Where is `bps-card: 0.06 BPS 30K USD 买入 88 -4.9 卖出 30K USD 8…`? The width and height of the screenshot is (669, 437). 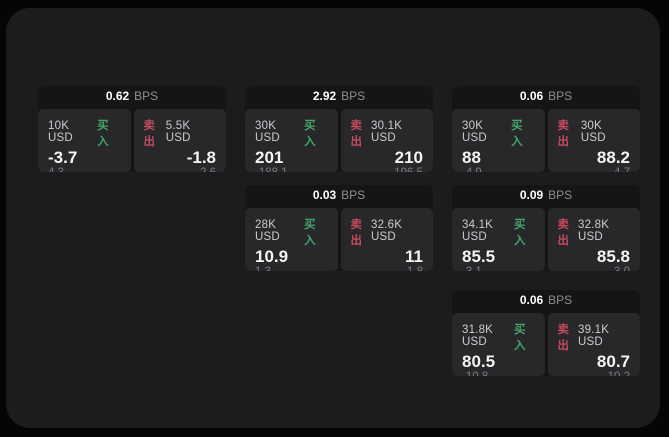 bps-card: 0.06 BPS 30K USD 买入 88 -4.9 卖出 30K USD 8… is located at coordinates (546, 129).